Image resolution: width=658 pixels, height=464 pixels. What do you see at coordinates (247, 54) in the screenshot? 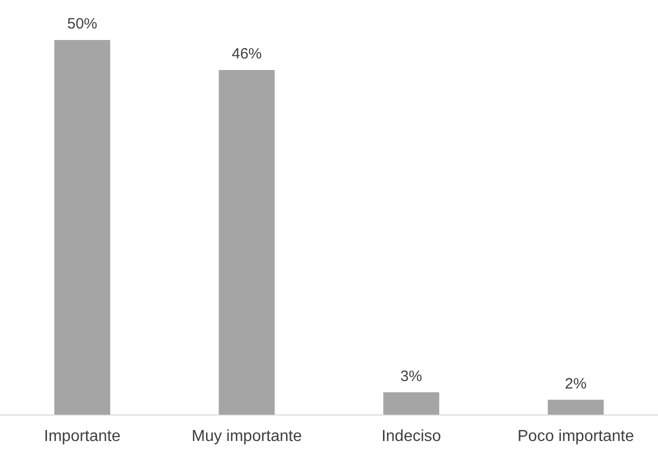
I see `data-label: 46%` at bounding box center [247, 54].